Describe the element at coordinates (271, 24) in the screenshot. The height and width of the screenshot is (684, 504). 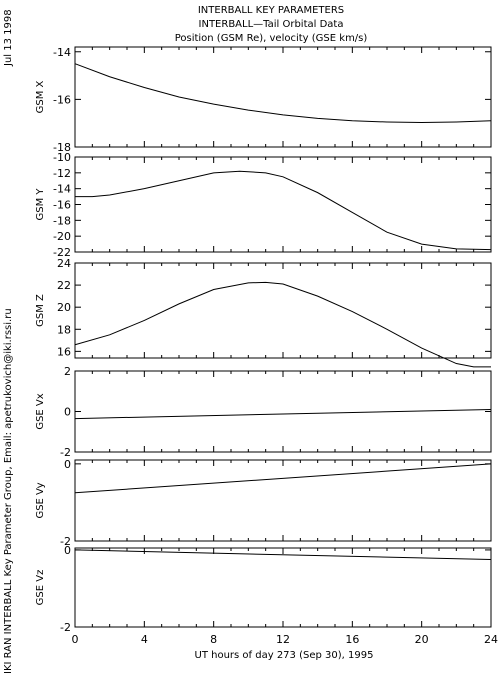
I see `title-line-2: INTERBALL—Tail Orbital Data` at that location.